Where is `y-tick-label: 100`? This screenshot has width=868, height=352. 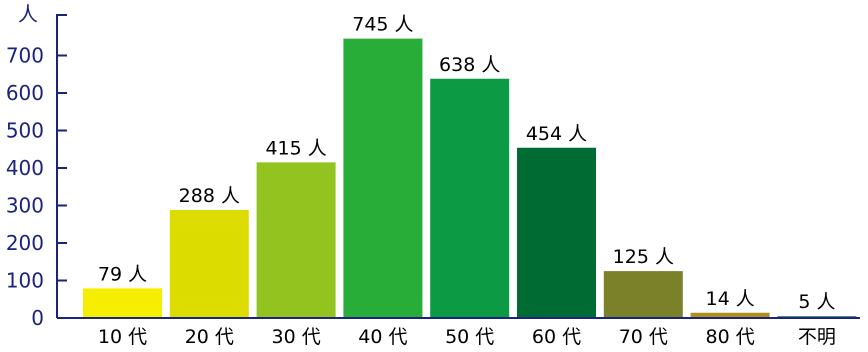
y-tick-label: 100 is located at coordinates (25, 281).